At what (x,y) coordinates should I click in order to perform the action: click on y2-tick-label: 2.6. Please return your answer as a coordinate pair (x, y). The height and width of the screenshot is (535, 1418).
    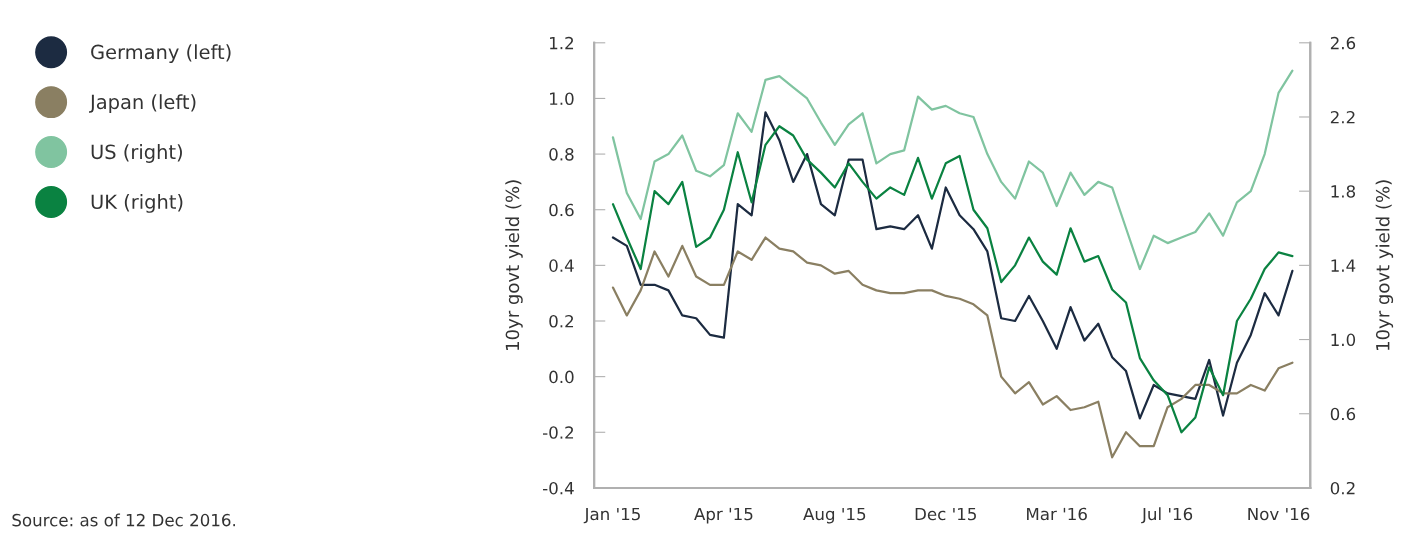
    Looking at the image, I should click on (1343, 43).